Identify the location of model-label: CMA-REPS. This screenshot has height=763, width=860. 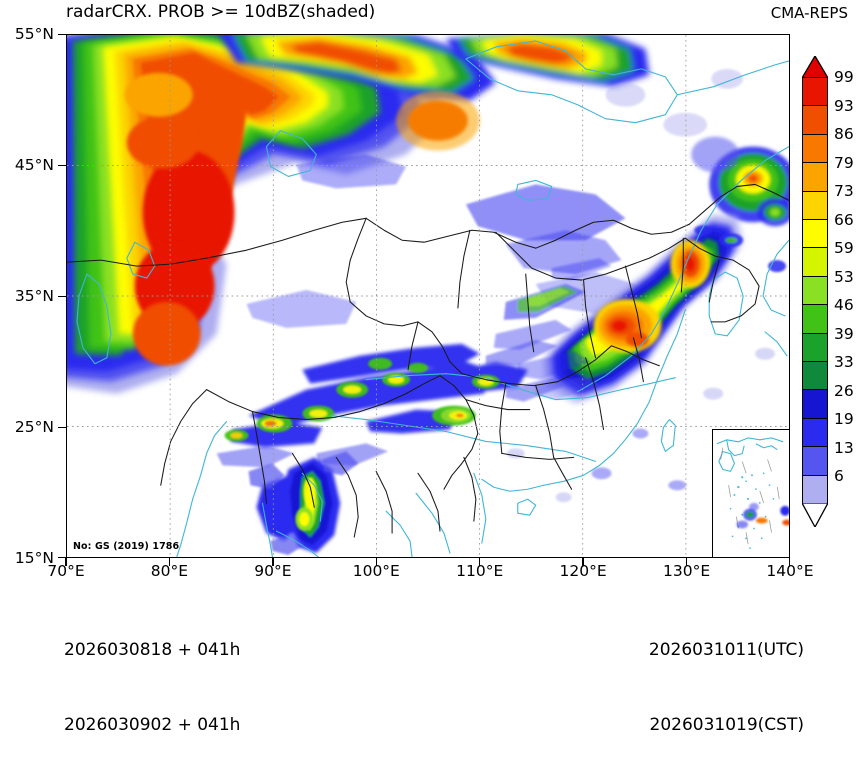
(809, 13).